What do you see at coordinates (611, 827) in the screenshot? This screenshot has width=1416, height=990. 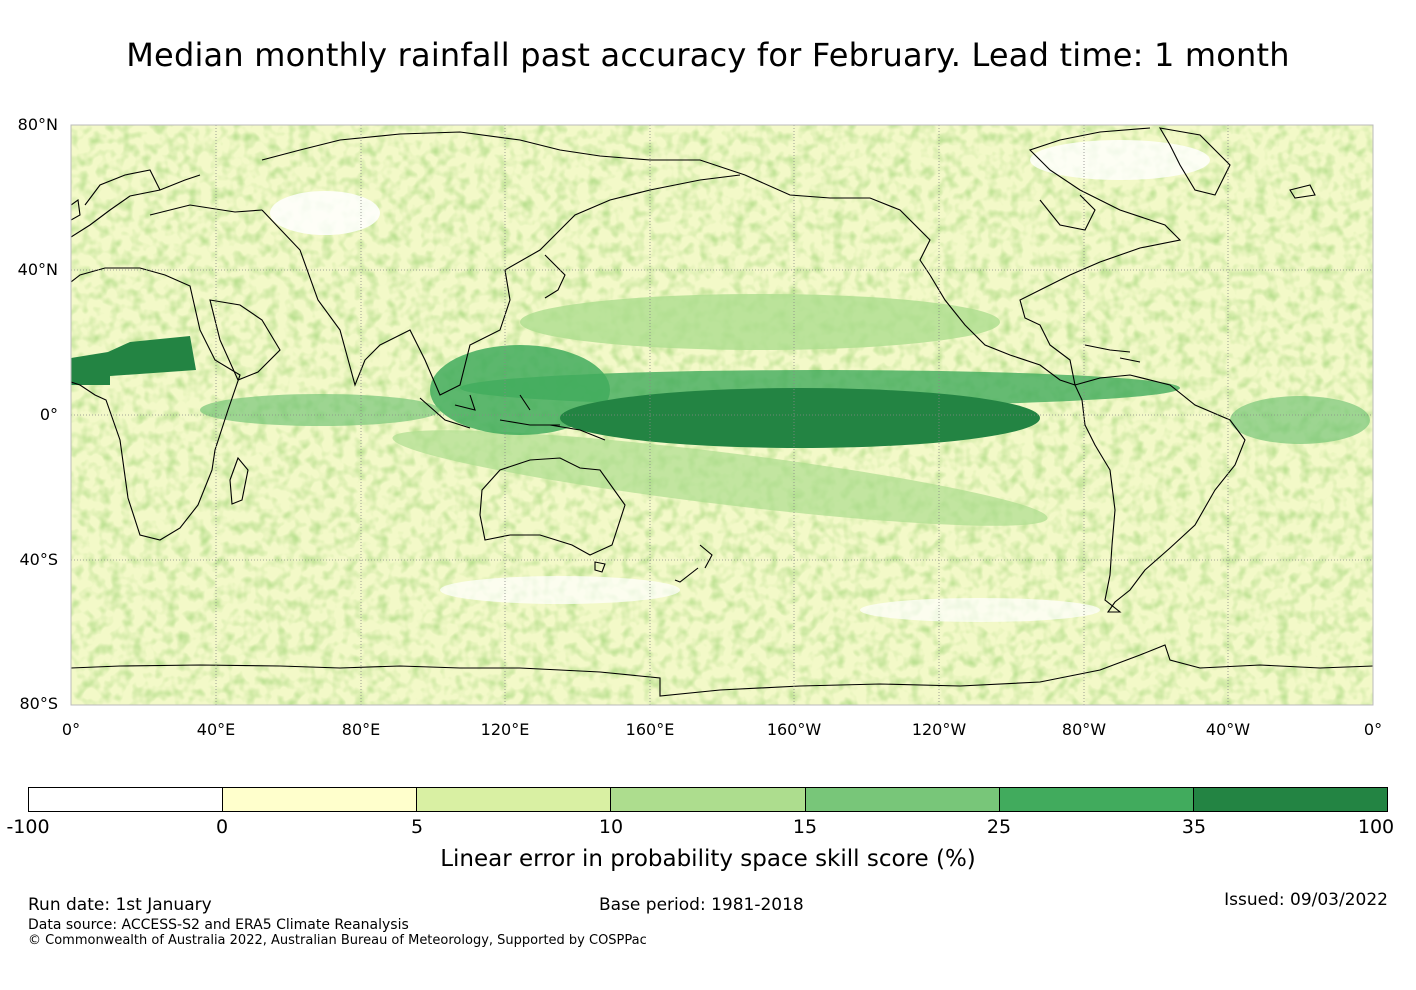 I see `colorbar-tick: 10` at bounding box center [611, 827].